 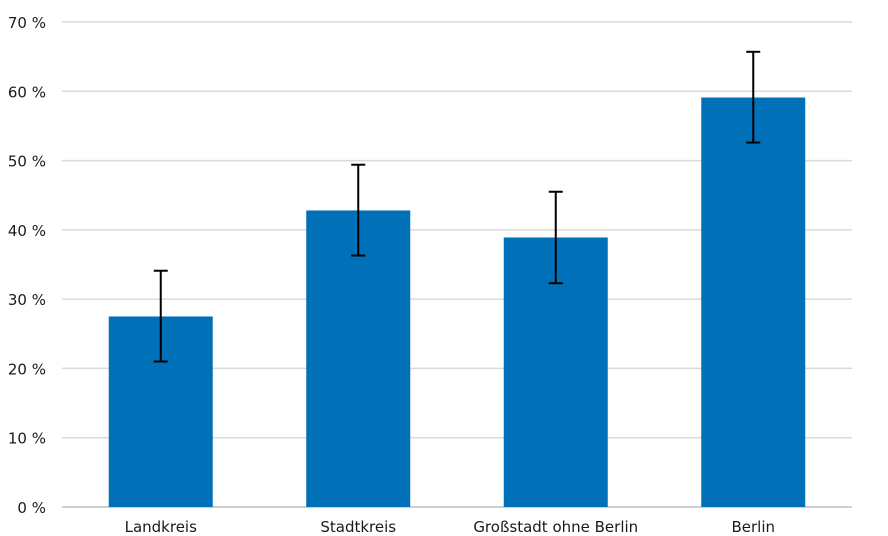 I want to click on y-tick-label-20: 20 %, so click(x=27, y=369).